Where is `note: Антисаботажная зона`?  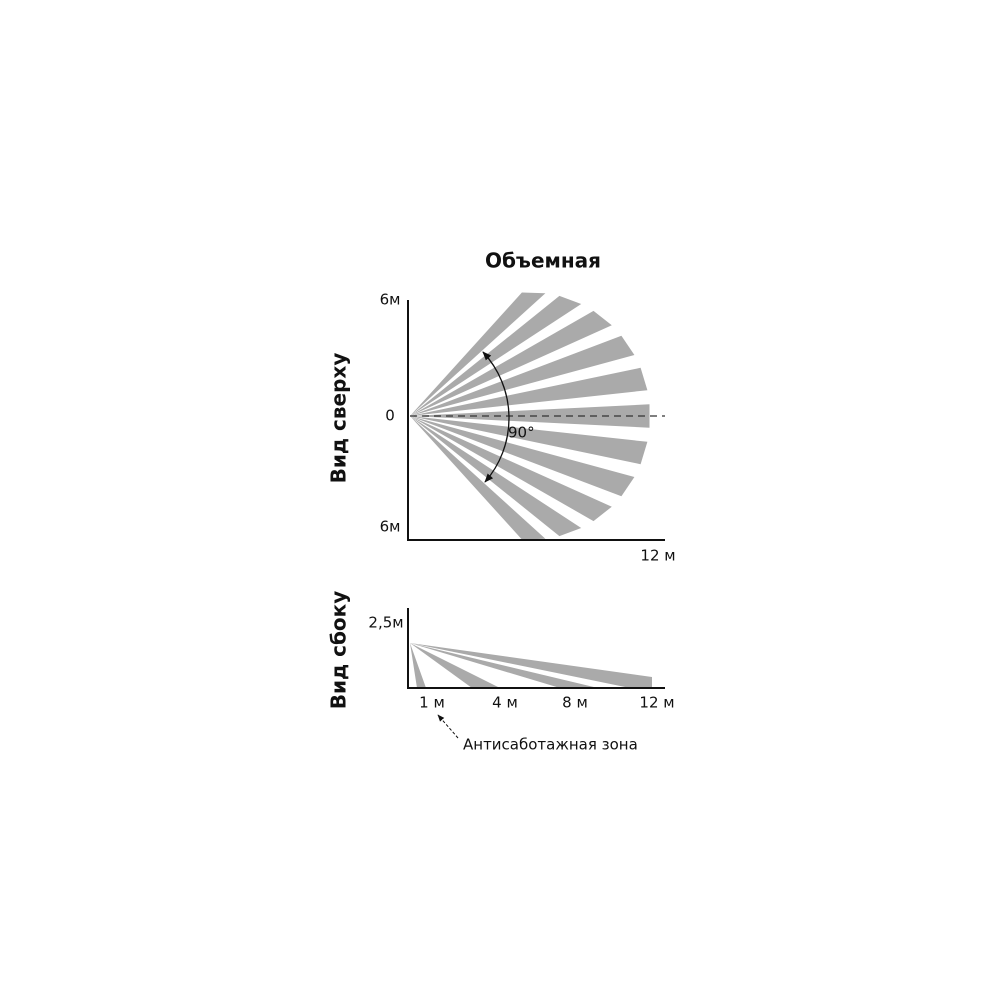
note: Антисаботажная зона is located at coordinates (550, 745).